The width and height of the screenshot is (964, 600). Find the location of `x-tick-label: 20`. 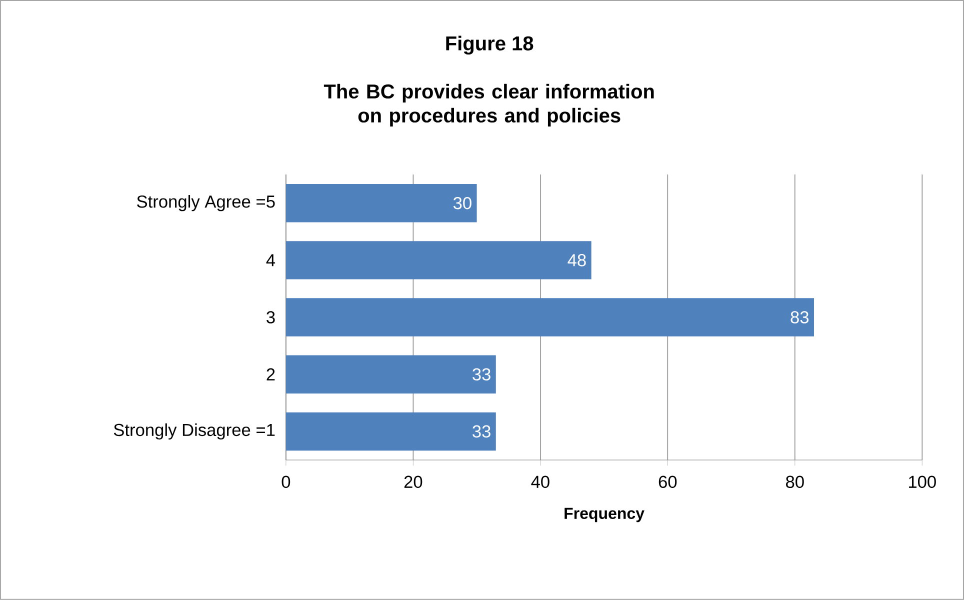

x-tick-label: 20 is located at coordinates (413, 482).